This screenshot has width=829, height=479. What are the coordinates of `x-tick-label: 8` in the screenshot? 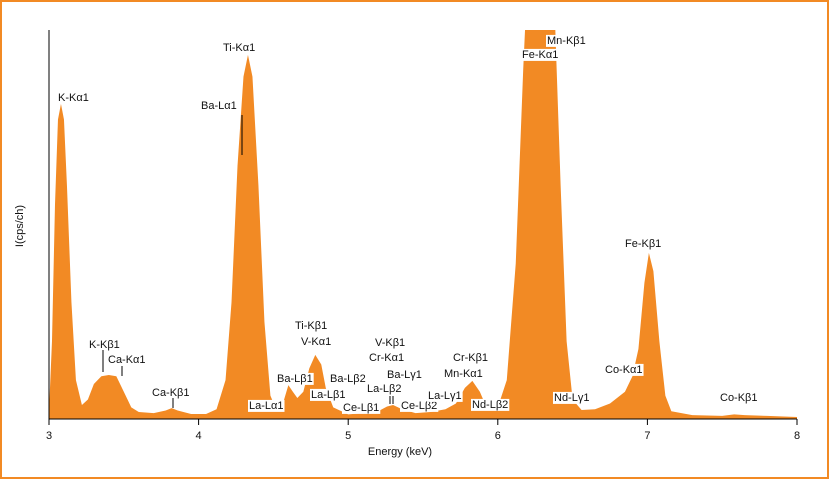 It's located at (797, 436).